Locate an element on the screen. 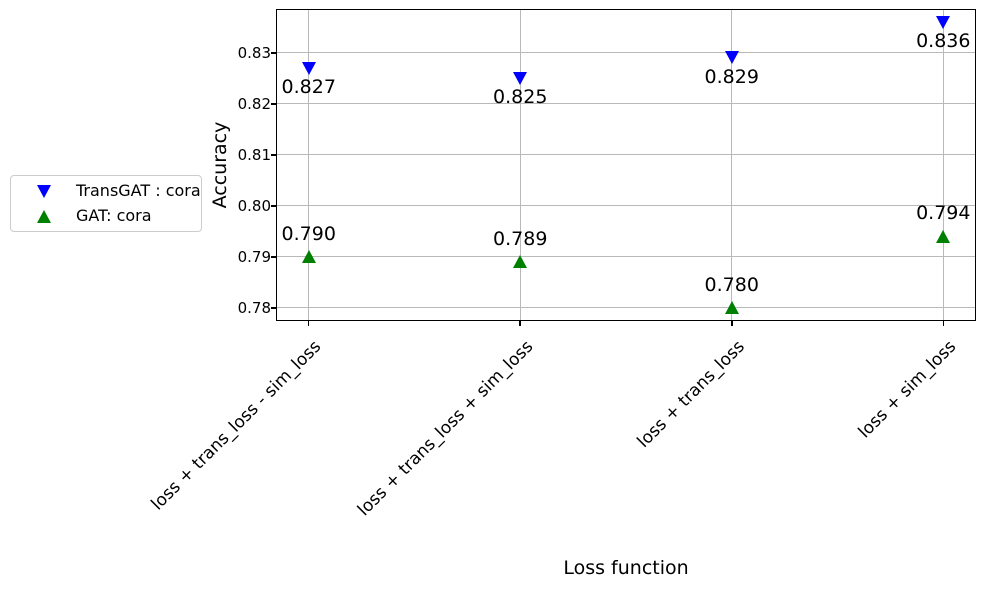 The image size is (982, 590). point-label: 0.789 is located at coordinates (520, 238).